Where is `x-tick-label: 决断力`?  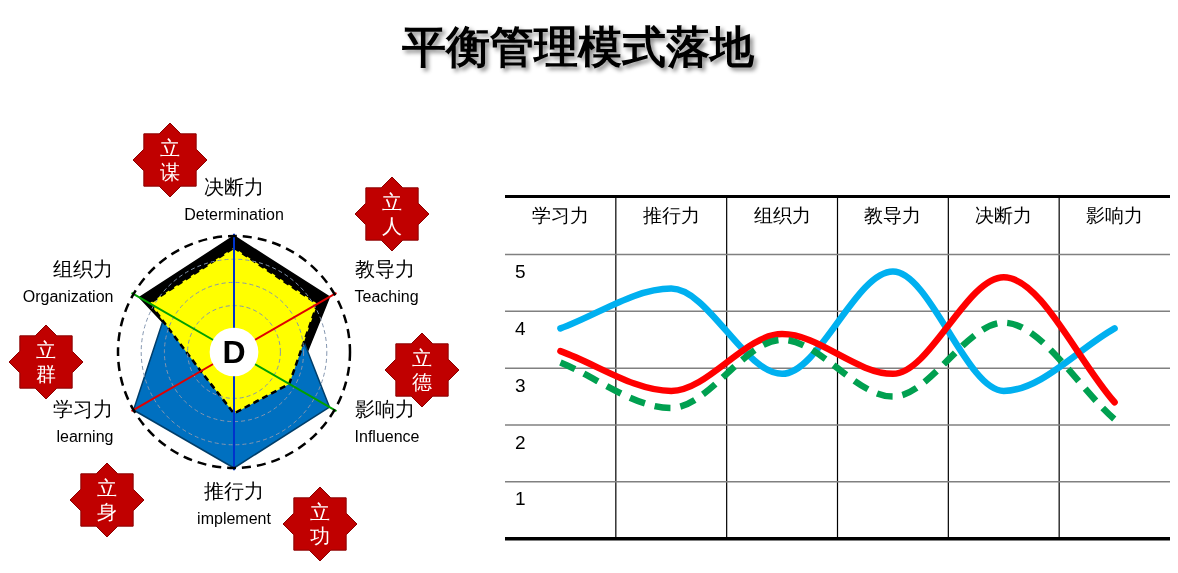
x-tick-label: 决断力 is located at coordinates (1004, 214).